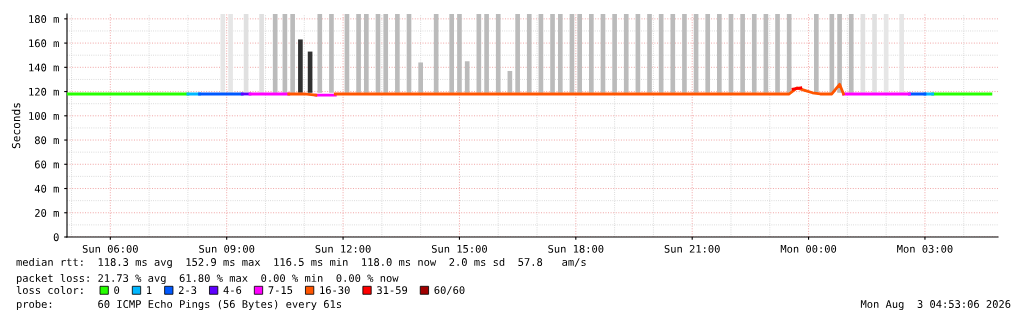 Image resolution: width=1028 pixels, height=319 pixels. Describe the element at coordinates (16, 126) in the screenshot. I see `y-axis-title: Seconds` at that location.